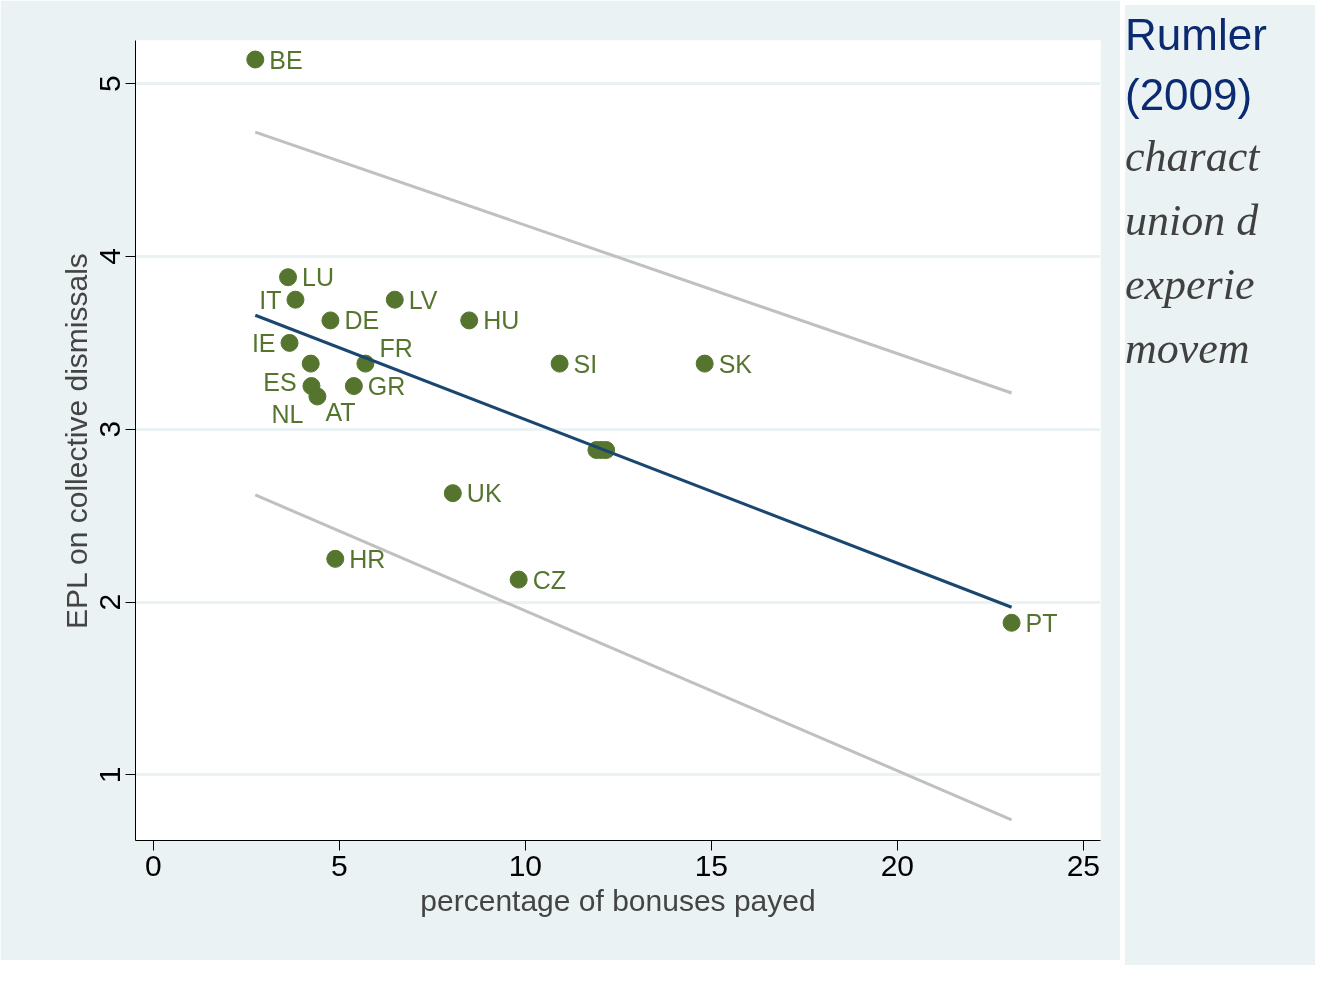  What do you see at coordinates (153, 865) in the screenshot?
I see `x-tick-label: 0` at bounding box center [153, 865].